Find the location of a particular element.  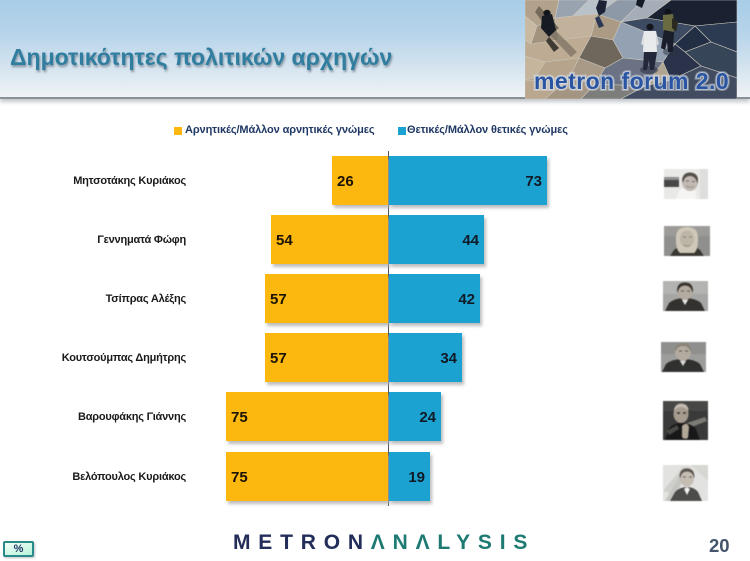

svg-text: metron forum 2.0 is located at coordinates (631, 81).